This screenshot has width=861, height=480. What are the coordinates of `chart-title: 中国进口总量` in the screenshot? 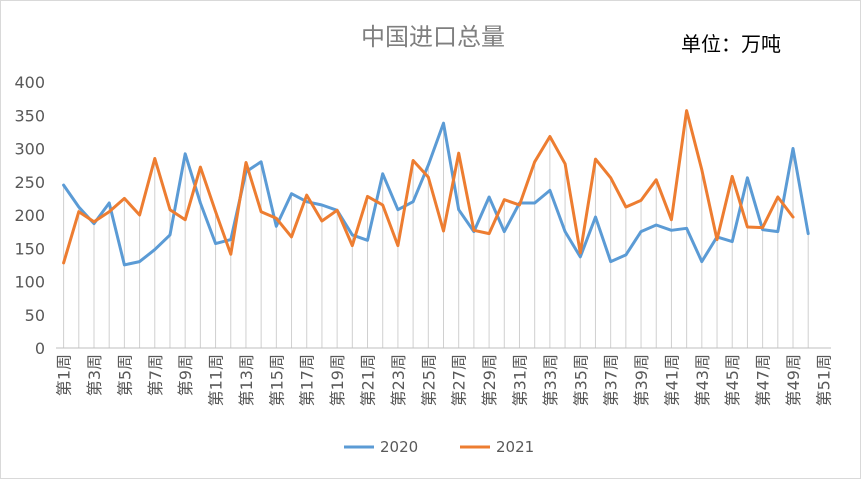 It's located at (433, 37).